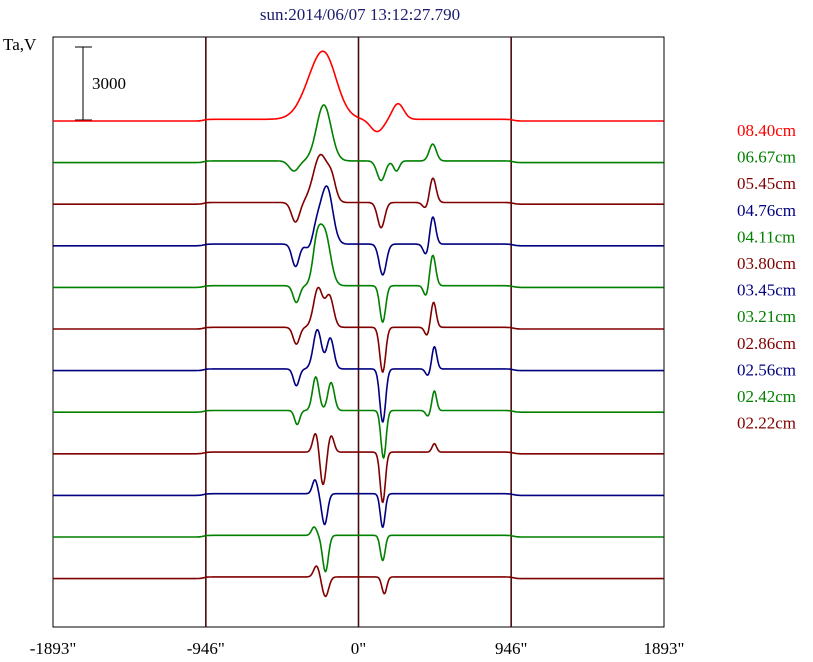 This screenshot has height=662, width=813. Describe the element at coordinates (766, 263) in the screenshot. I see `legend-entry: 03.80cm` at that location.